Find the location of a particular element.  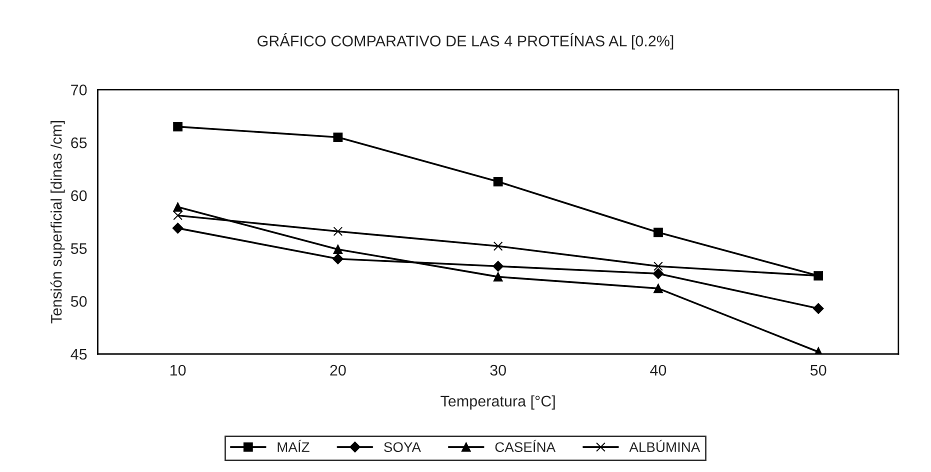

legend-label: CASEÍNA is located at coordinates (525, 446).